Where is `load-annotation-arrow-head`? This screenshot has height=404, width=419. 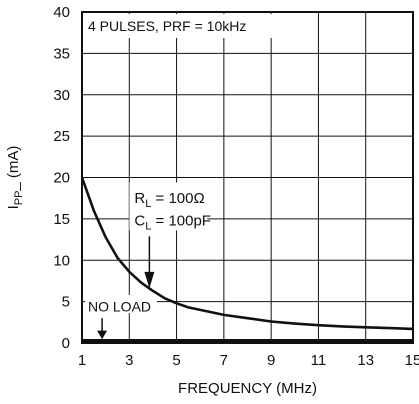 load-annotation-arrow-head is located at coordinates (149, 280).